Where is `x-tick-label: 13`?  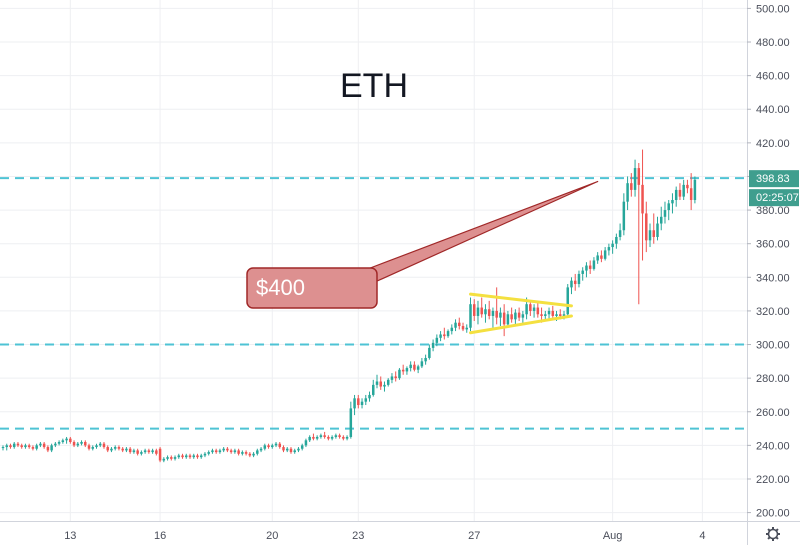 x-tick-label: 13 is located at coordinates (70, 536).